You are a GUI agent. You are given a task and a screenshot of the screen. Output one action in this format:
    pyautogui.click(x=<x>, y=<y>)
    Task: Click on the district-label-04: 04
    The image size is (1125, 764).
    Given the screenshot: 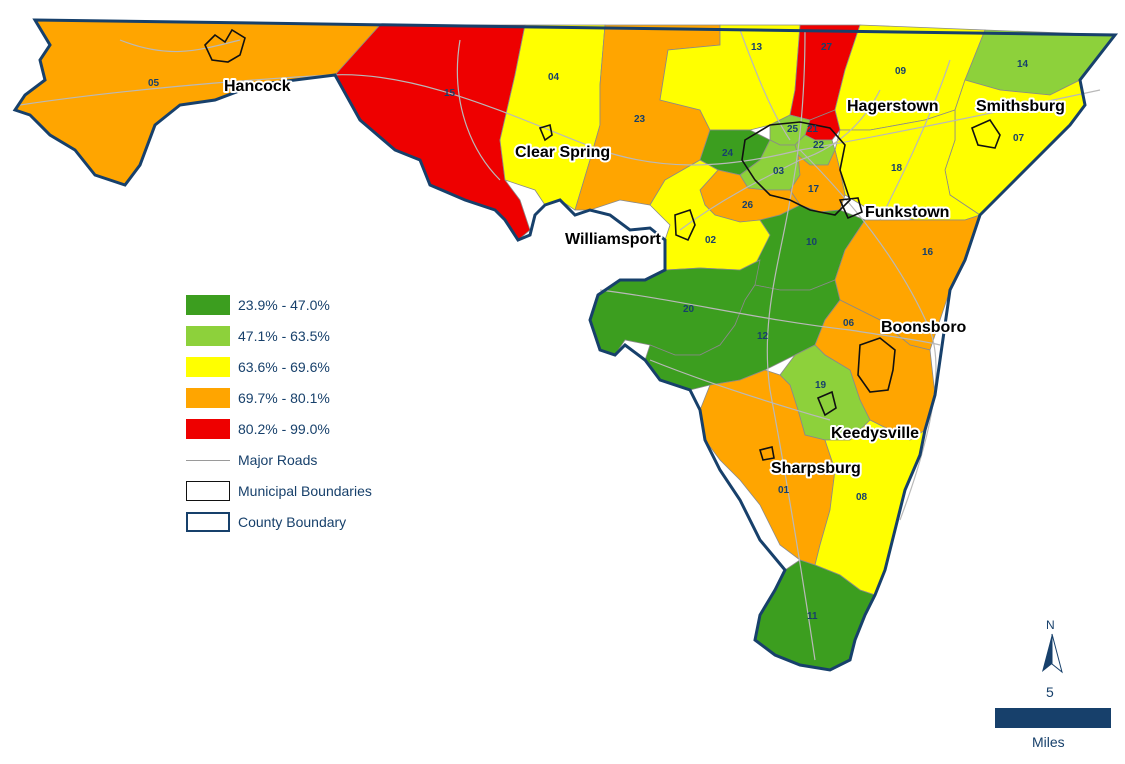 What is the action you would take?
    pyautogui.click(x=554, y=77)
    